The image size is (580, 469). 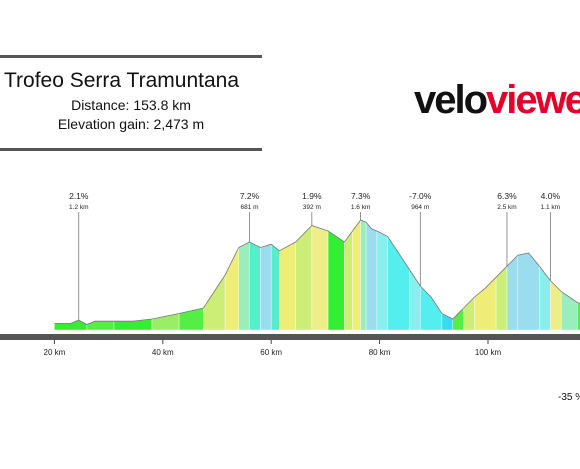 I want to click on veloviewer-logo: veloviewer, so click(x=497, y=100).